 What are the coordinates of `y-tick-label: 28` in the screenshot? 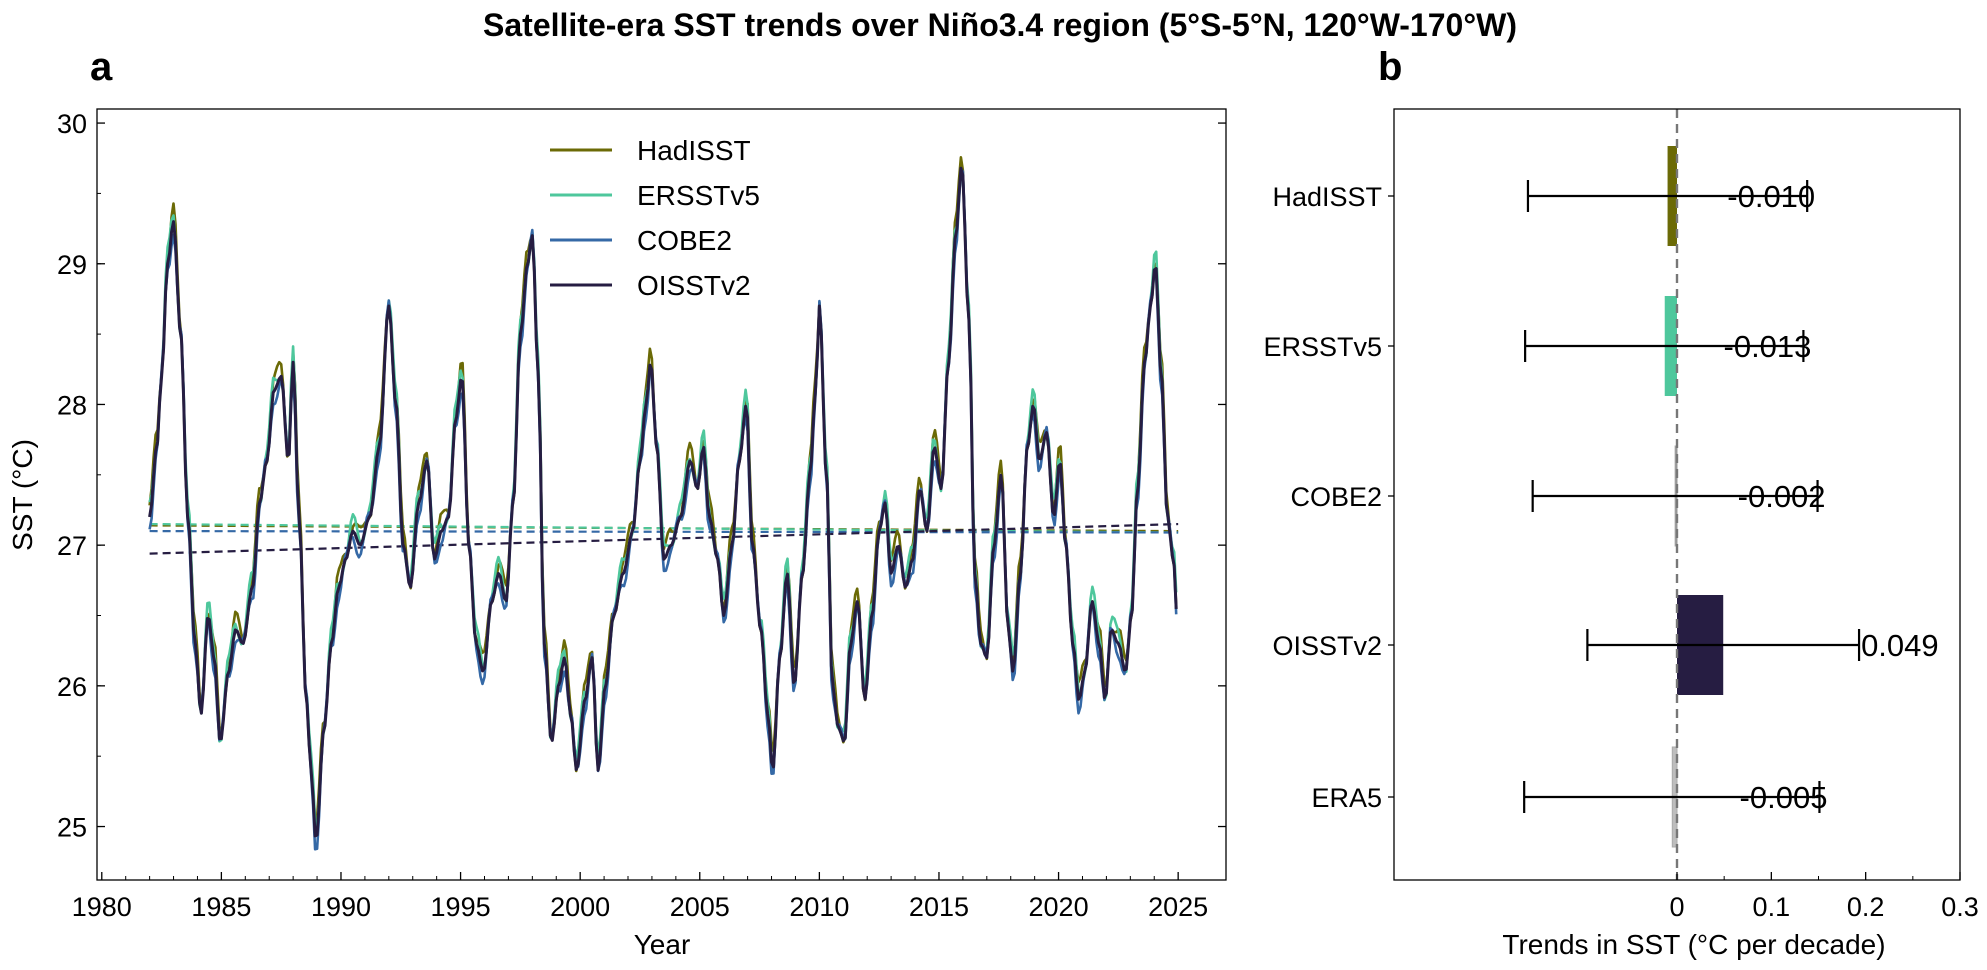 It's located at (72, 405).